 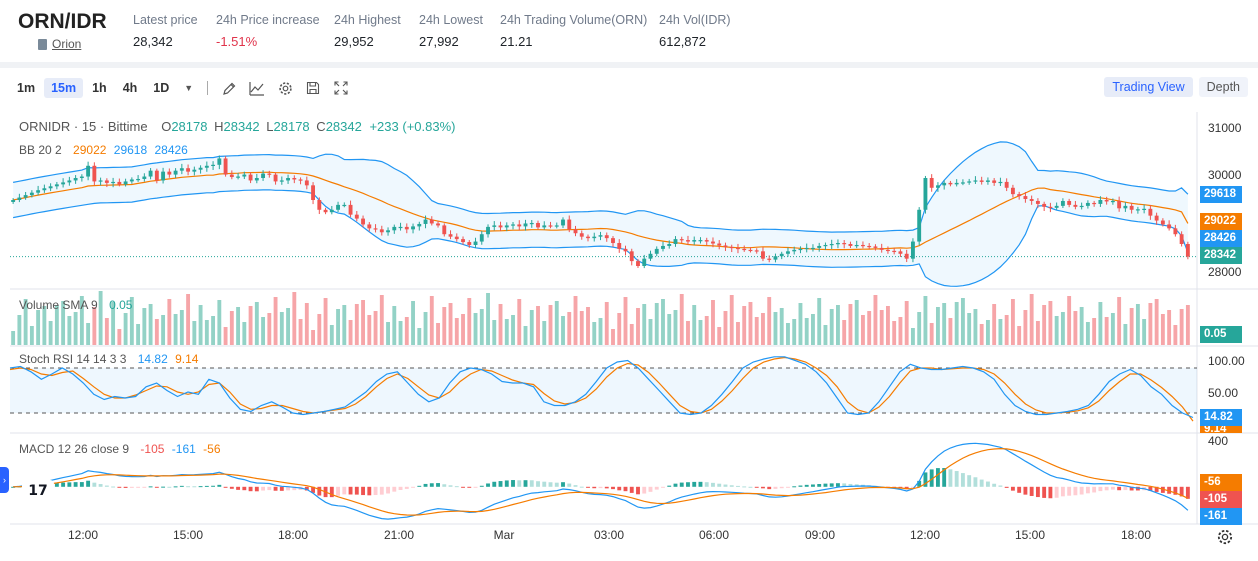 What do you see at coordinates (1223, 87) in the screenshot?
I see `depth-tab: Depth` at bounding box center [1223, 87].